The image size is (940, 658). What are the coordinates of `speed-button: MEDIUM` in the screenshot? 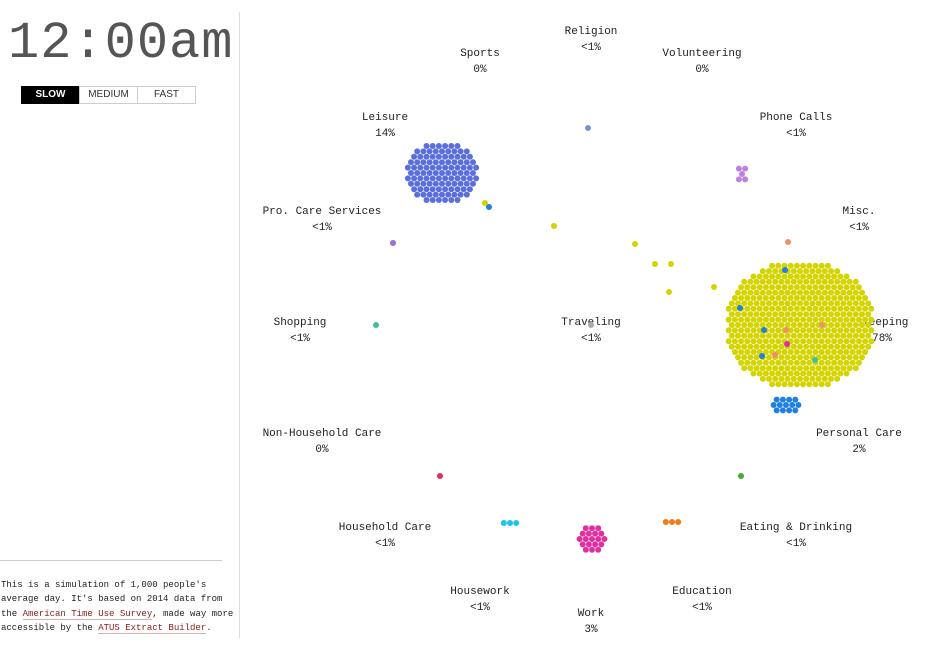 It's located at (108, 95).